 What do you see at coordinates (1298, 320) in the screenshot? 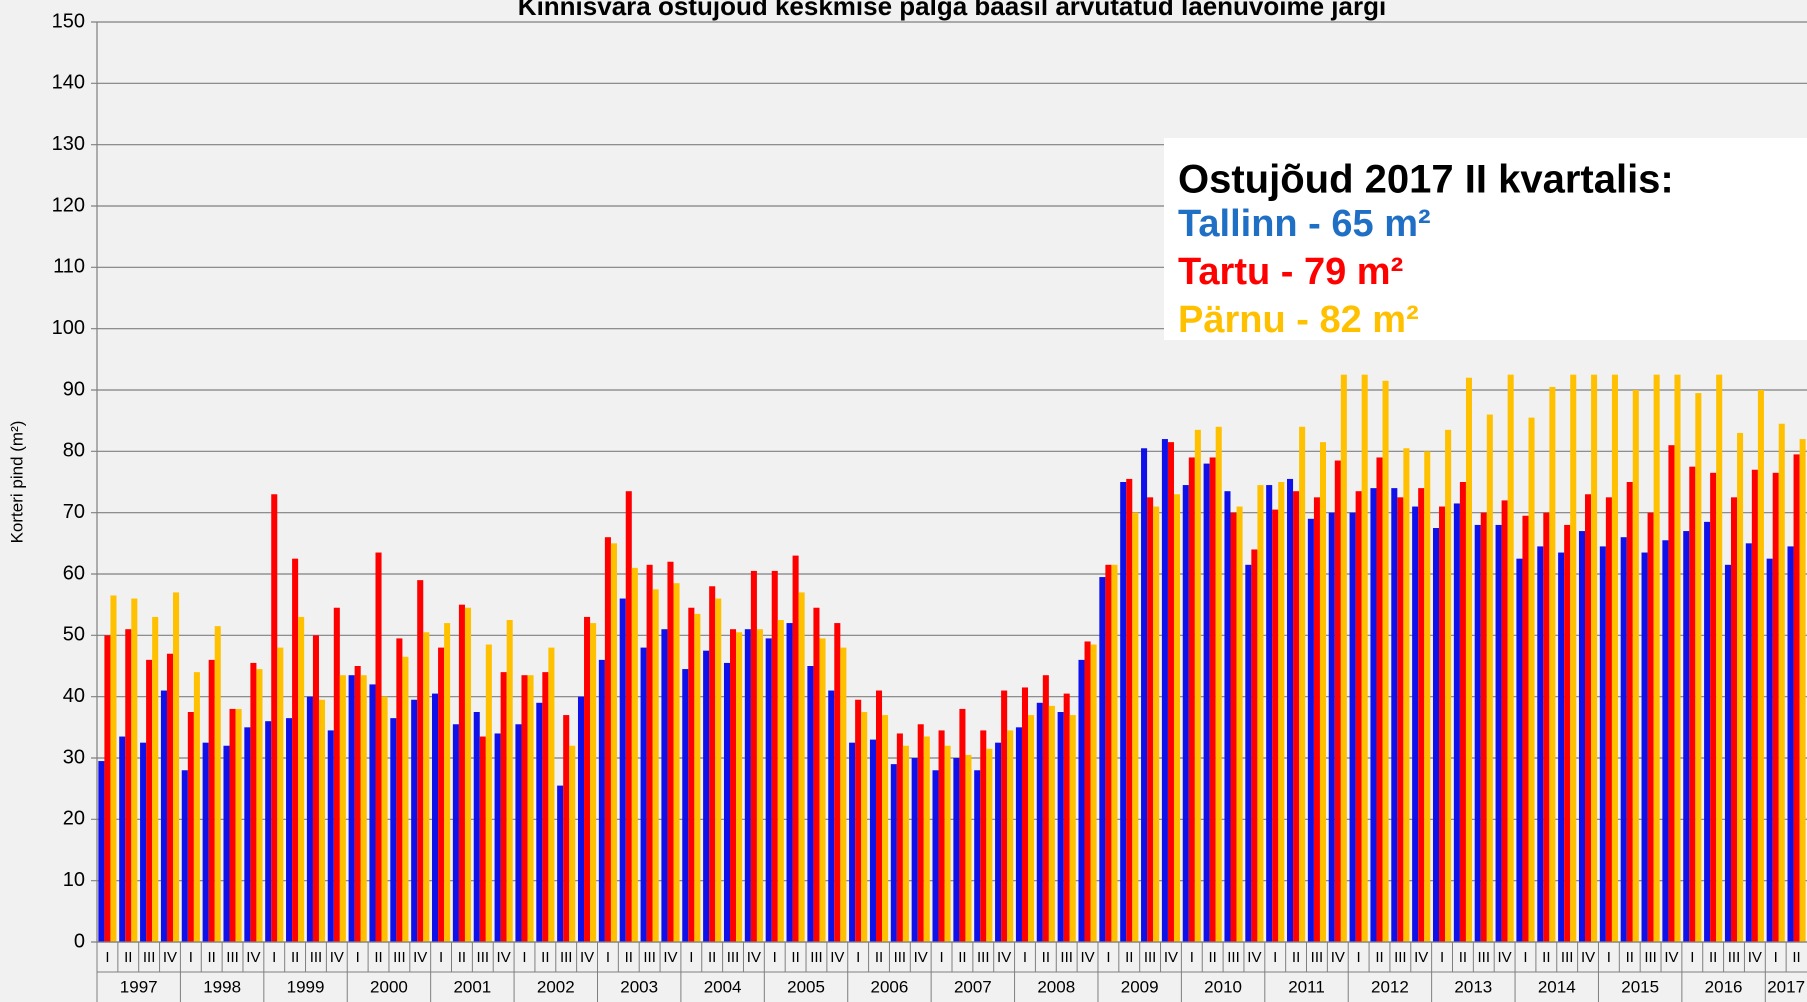
I see `annotation-line: Pärnu - 82 m²` at bounding box center [1298, 320].